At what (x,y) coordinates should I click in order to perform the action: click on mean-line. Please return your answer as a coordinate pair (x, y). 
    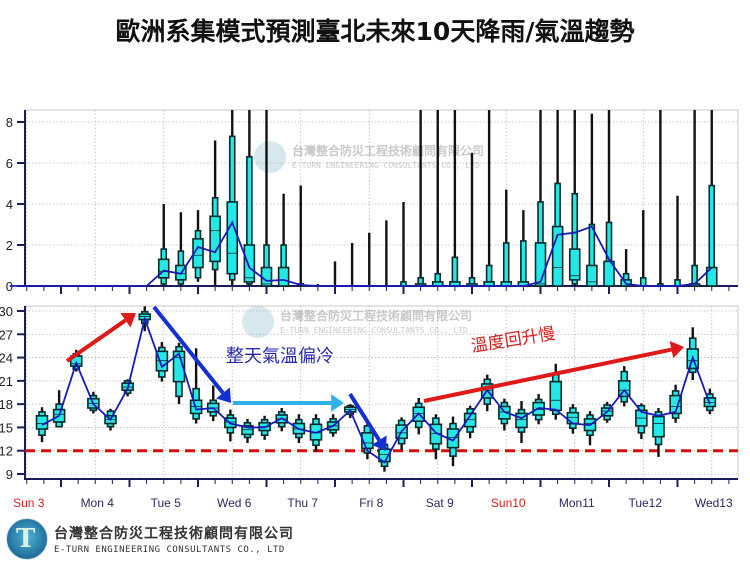
    Looking at the image, I should click on (361, 253).